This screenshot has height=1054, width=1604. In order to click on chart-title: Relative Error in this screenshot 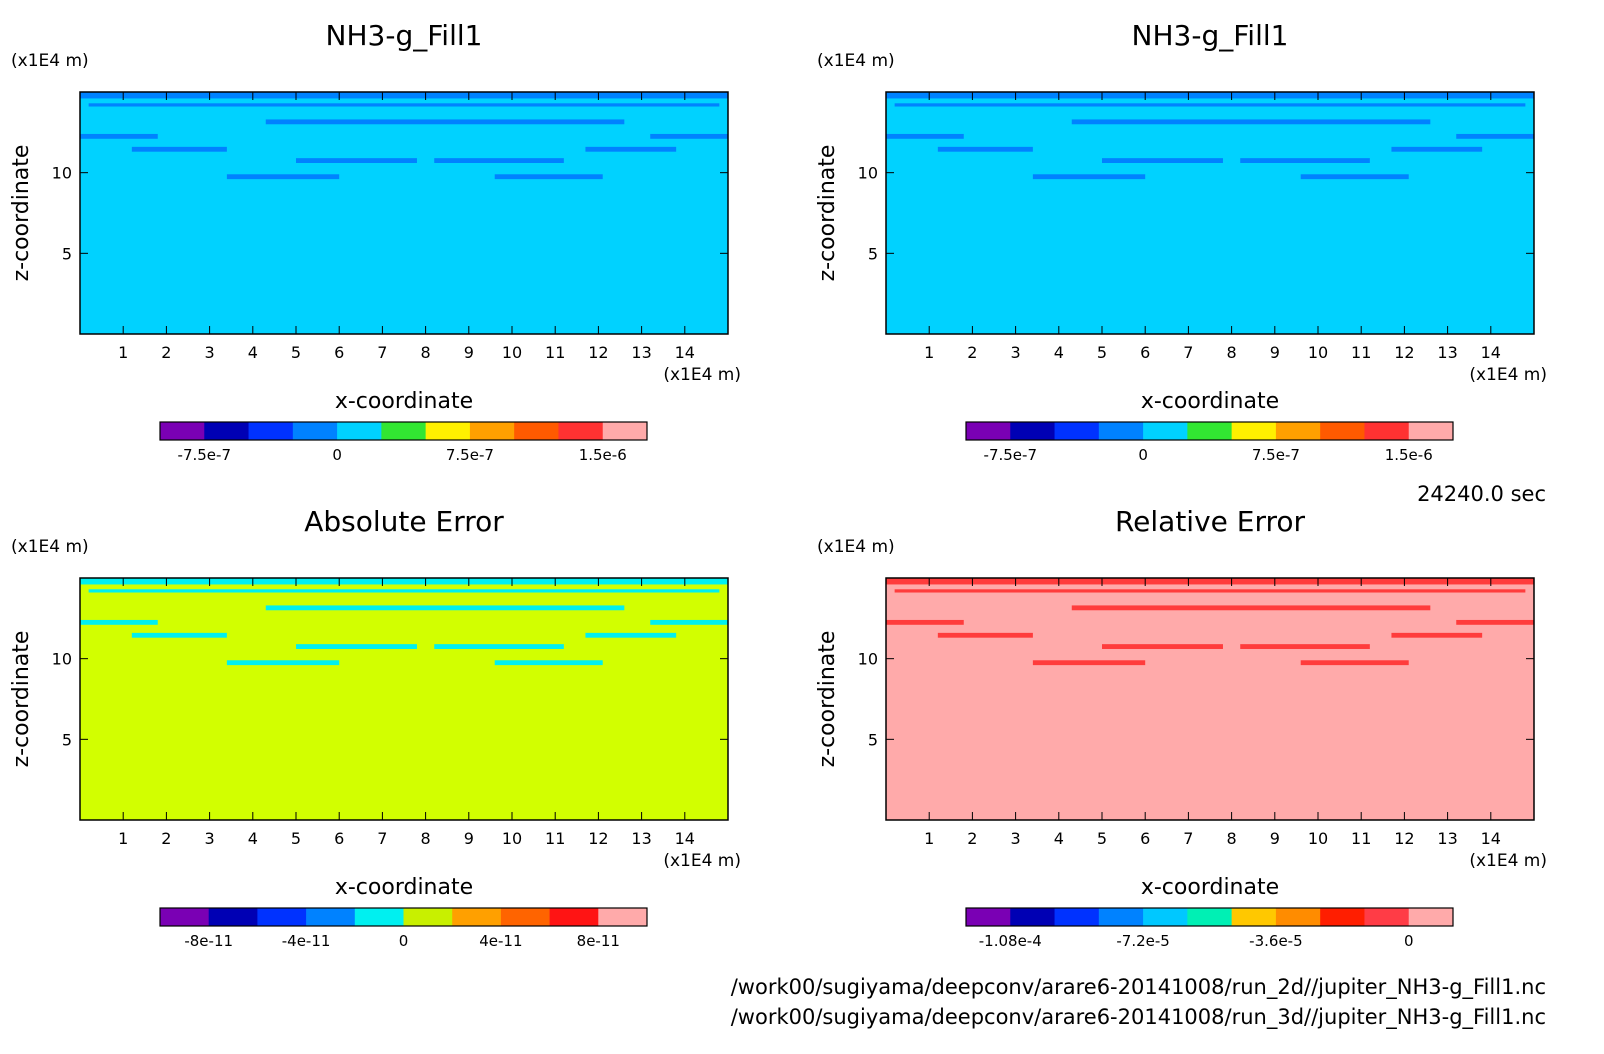, I will do `click(1210, 521)`.